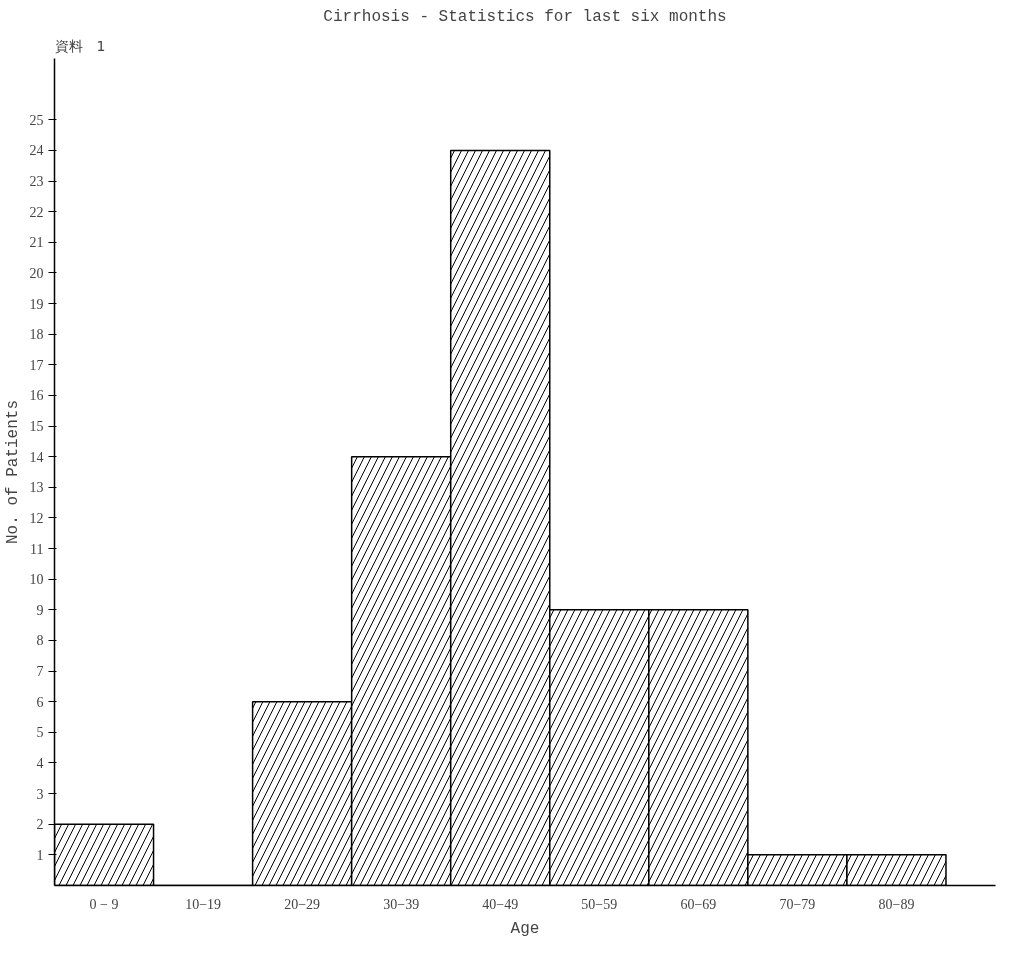  Describe the element at coordinates (401, 904) in the screenshot. I see `x-tick-label: 30−39` at that location.